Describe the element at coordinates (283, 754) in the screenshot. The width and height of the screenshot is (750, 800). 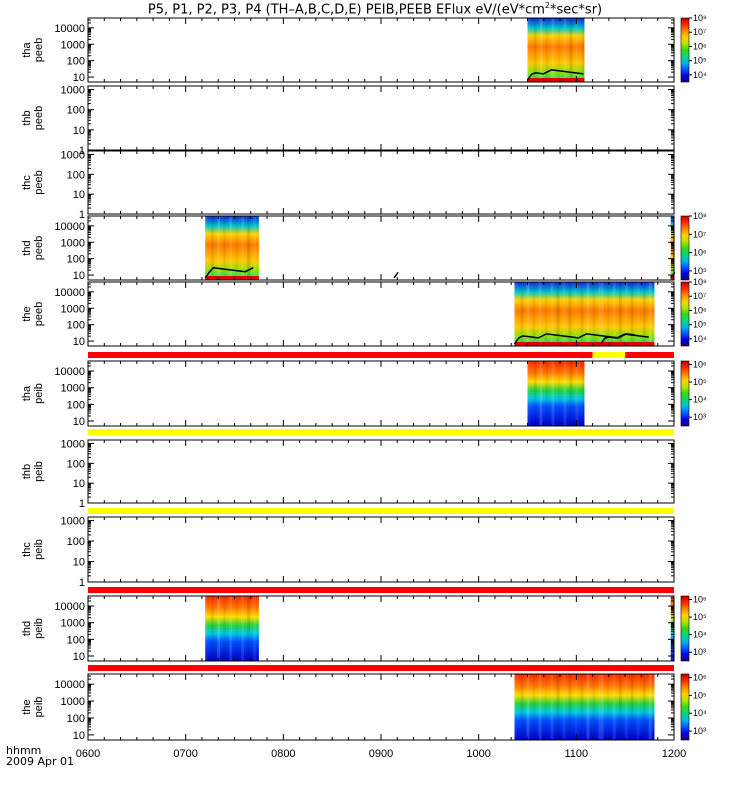
I see `x-tick-label: 0800` at that location.